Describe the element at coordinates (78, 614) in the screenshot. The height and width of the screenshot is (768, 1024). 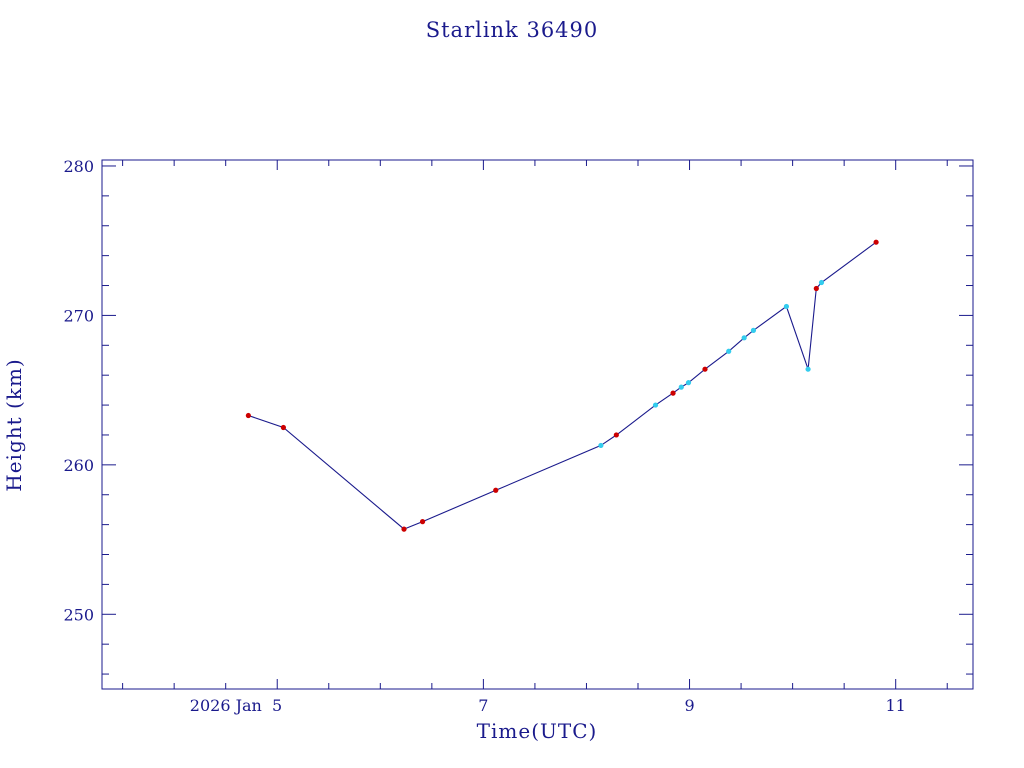
I see `y-tick-label: 250` at that location.